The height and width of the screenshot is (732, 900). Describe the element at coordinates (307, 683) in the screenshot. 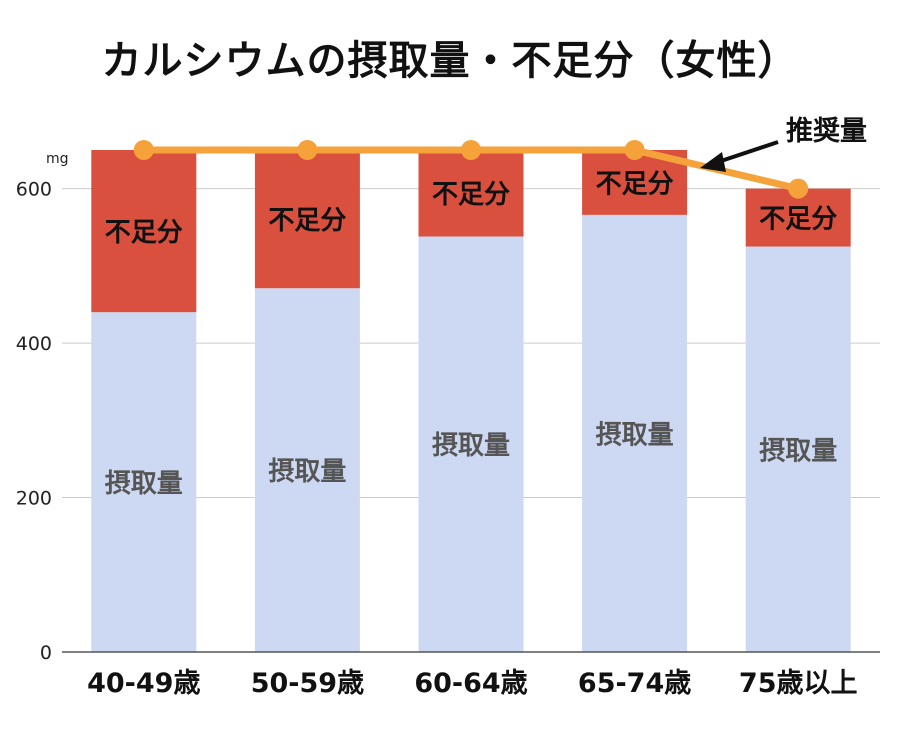

I see `x-tick-label: 50-59歳` at that location.